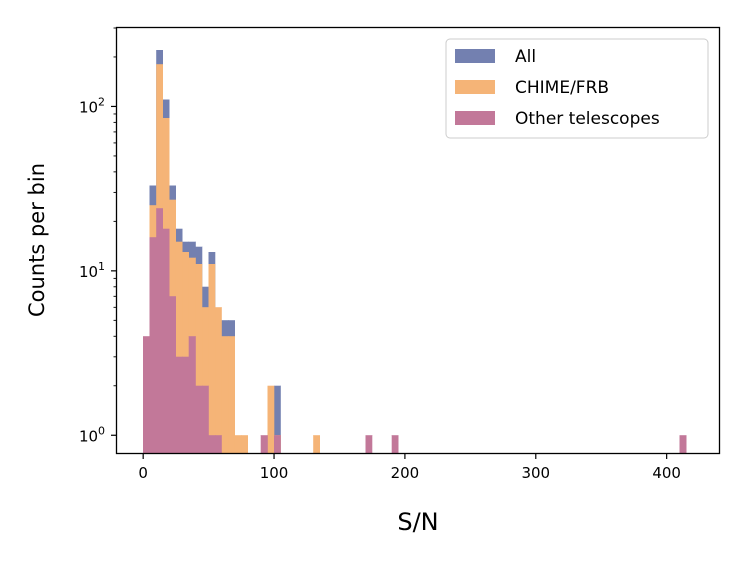 This screenshot has height=561, width=747. Describe the element at coordinates (525, 57) in the screenshot. I see `legend-label: All` at that location.